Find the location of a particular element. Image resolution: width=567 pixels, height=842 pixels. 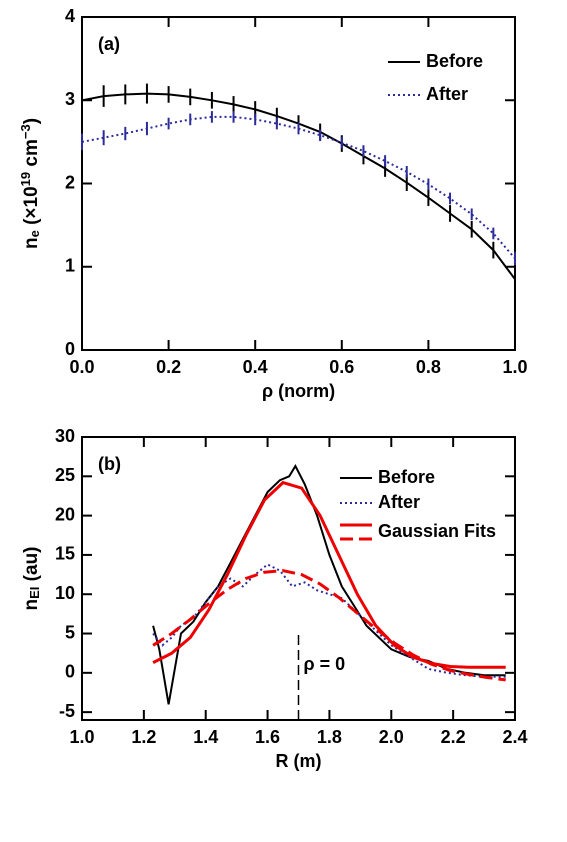

y-tick-label: 4 is located at coordinates (70, 16).